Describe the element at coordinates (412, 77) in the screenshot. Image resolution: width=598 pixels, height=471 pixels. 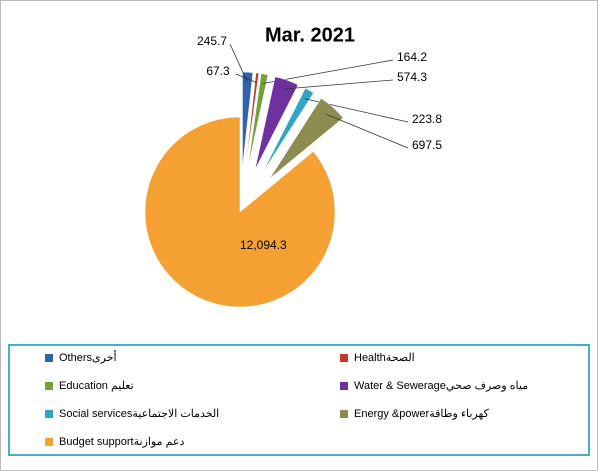
I see `data-label: 574.3` at that location.